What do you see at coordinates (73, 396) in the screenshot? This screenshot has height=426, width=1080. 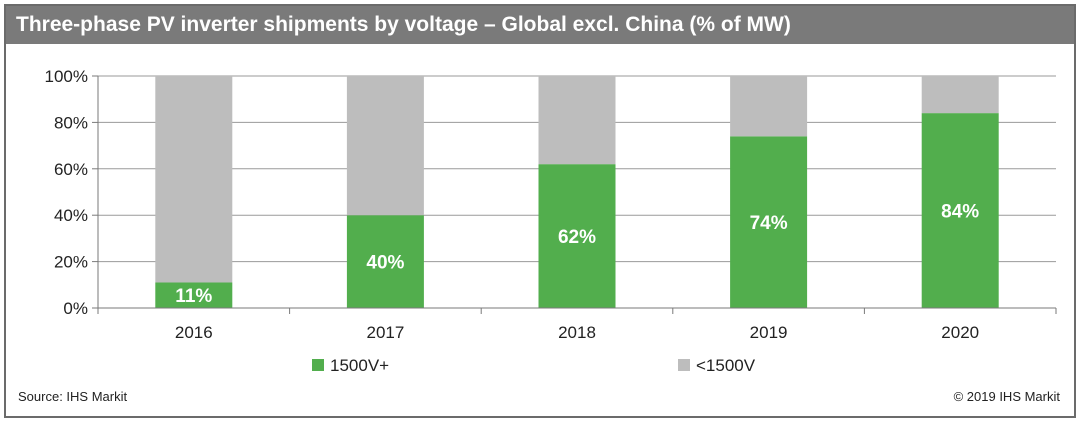 I see `source-note: Source: IHS Markit` at bounding box center [73, 396].